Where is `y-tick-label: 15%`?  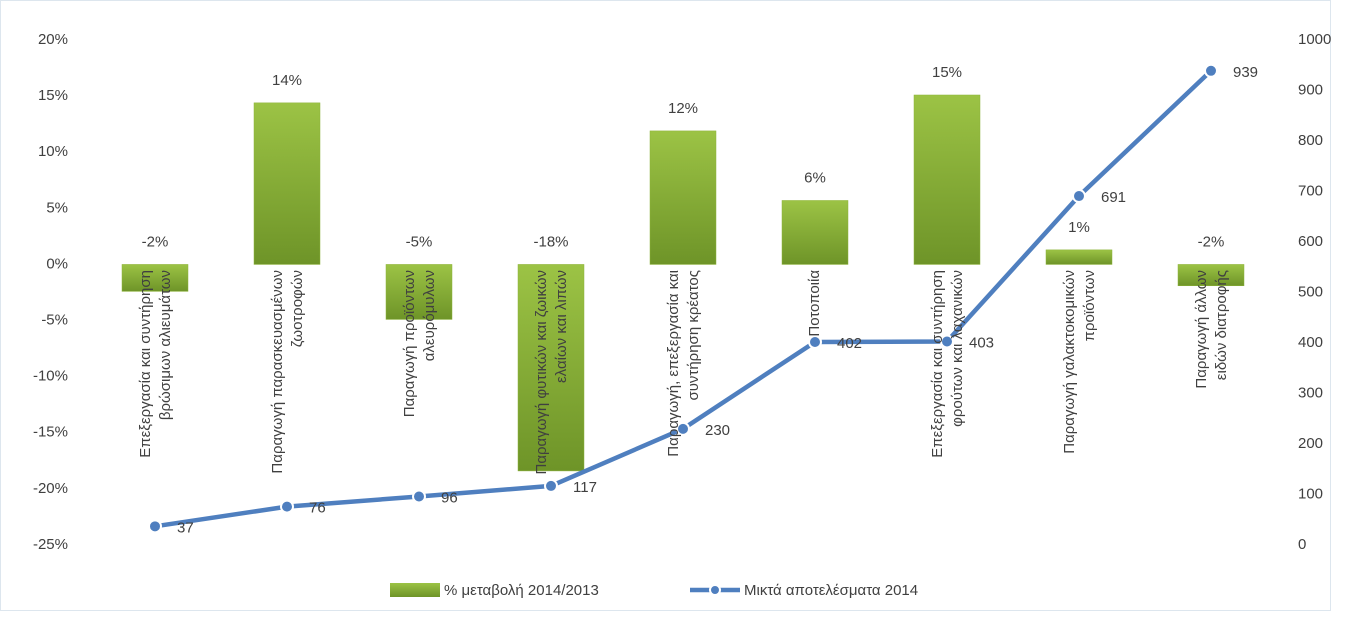 y-tick-label: 15% is located at coordinates (53, 95).